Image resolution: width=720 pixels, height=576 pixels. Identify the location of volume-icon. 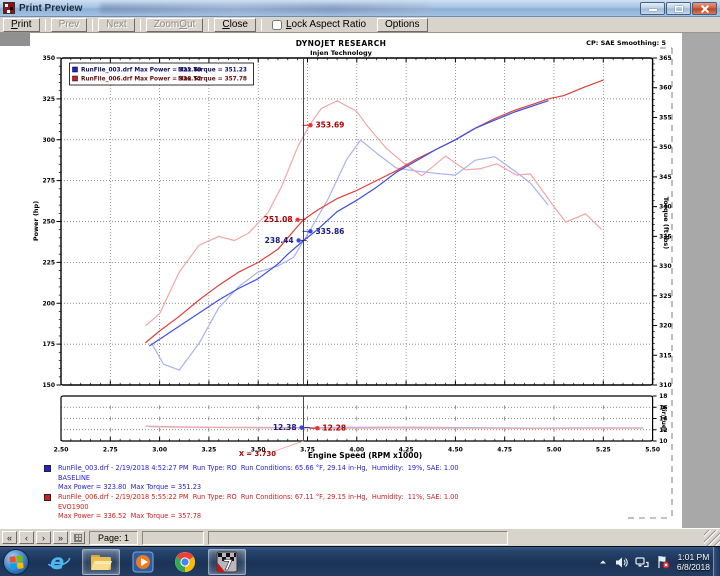
(621, 562).